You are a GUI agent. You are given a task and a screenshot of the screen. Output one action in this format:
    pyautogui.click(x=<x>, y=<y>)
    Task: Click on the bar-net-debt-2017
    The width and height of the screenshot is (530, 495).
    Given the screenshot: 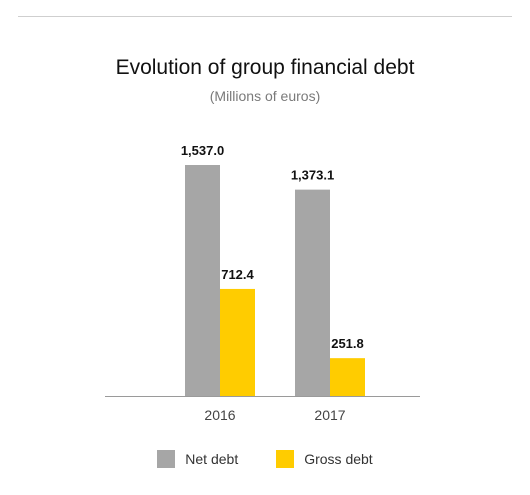 What is the action you would take?
    pyautogui.click(x=312, y=292)
    